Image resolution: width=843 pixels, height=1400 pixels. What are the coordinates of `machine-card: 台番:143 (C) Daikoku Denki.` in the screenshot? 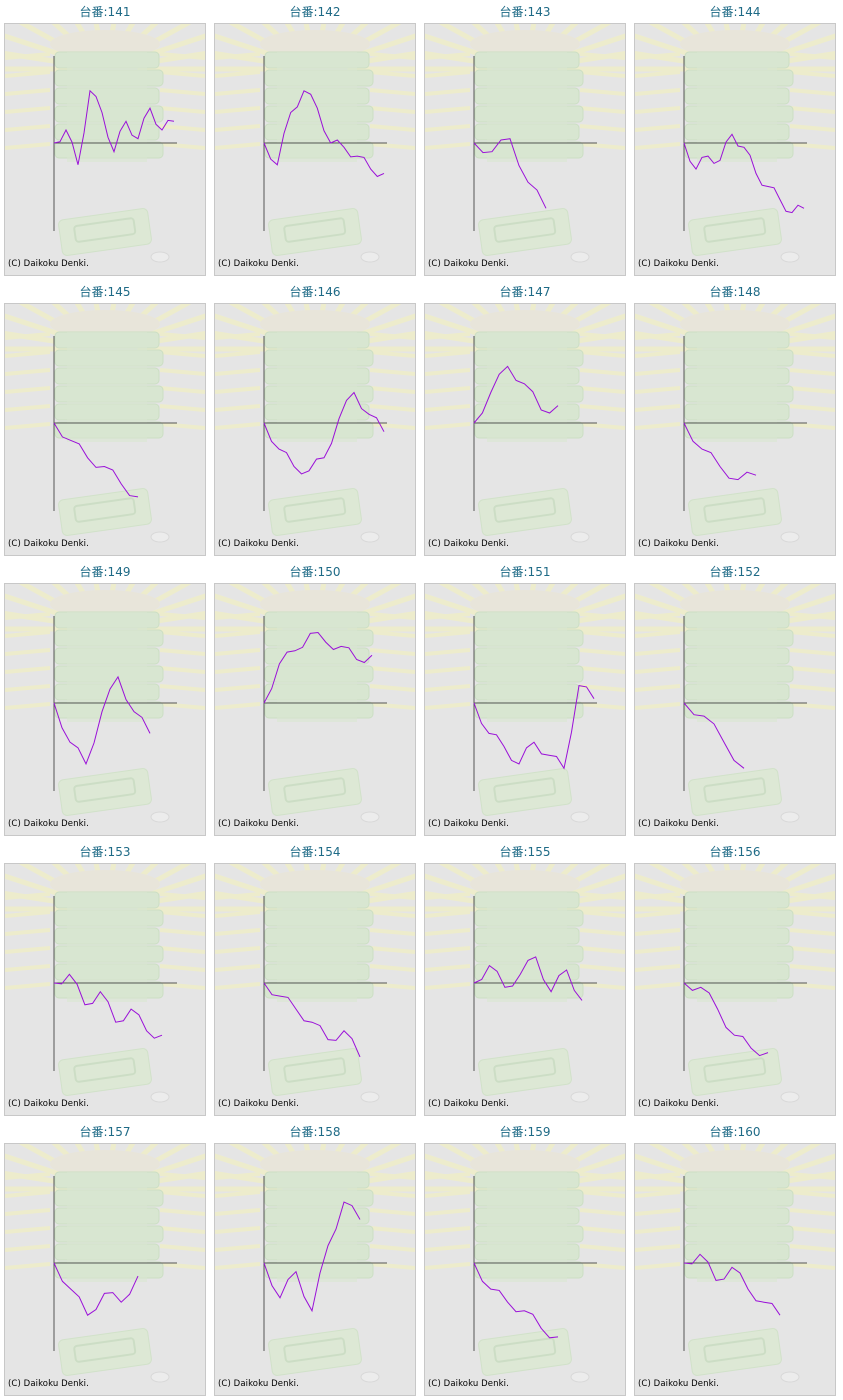 It's located at (525, 140).